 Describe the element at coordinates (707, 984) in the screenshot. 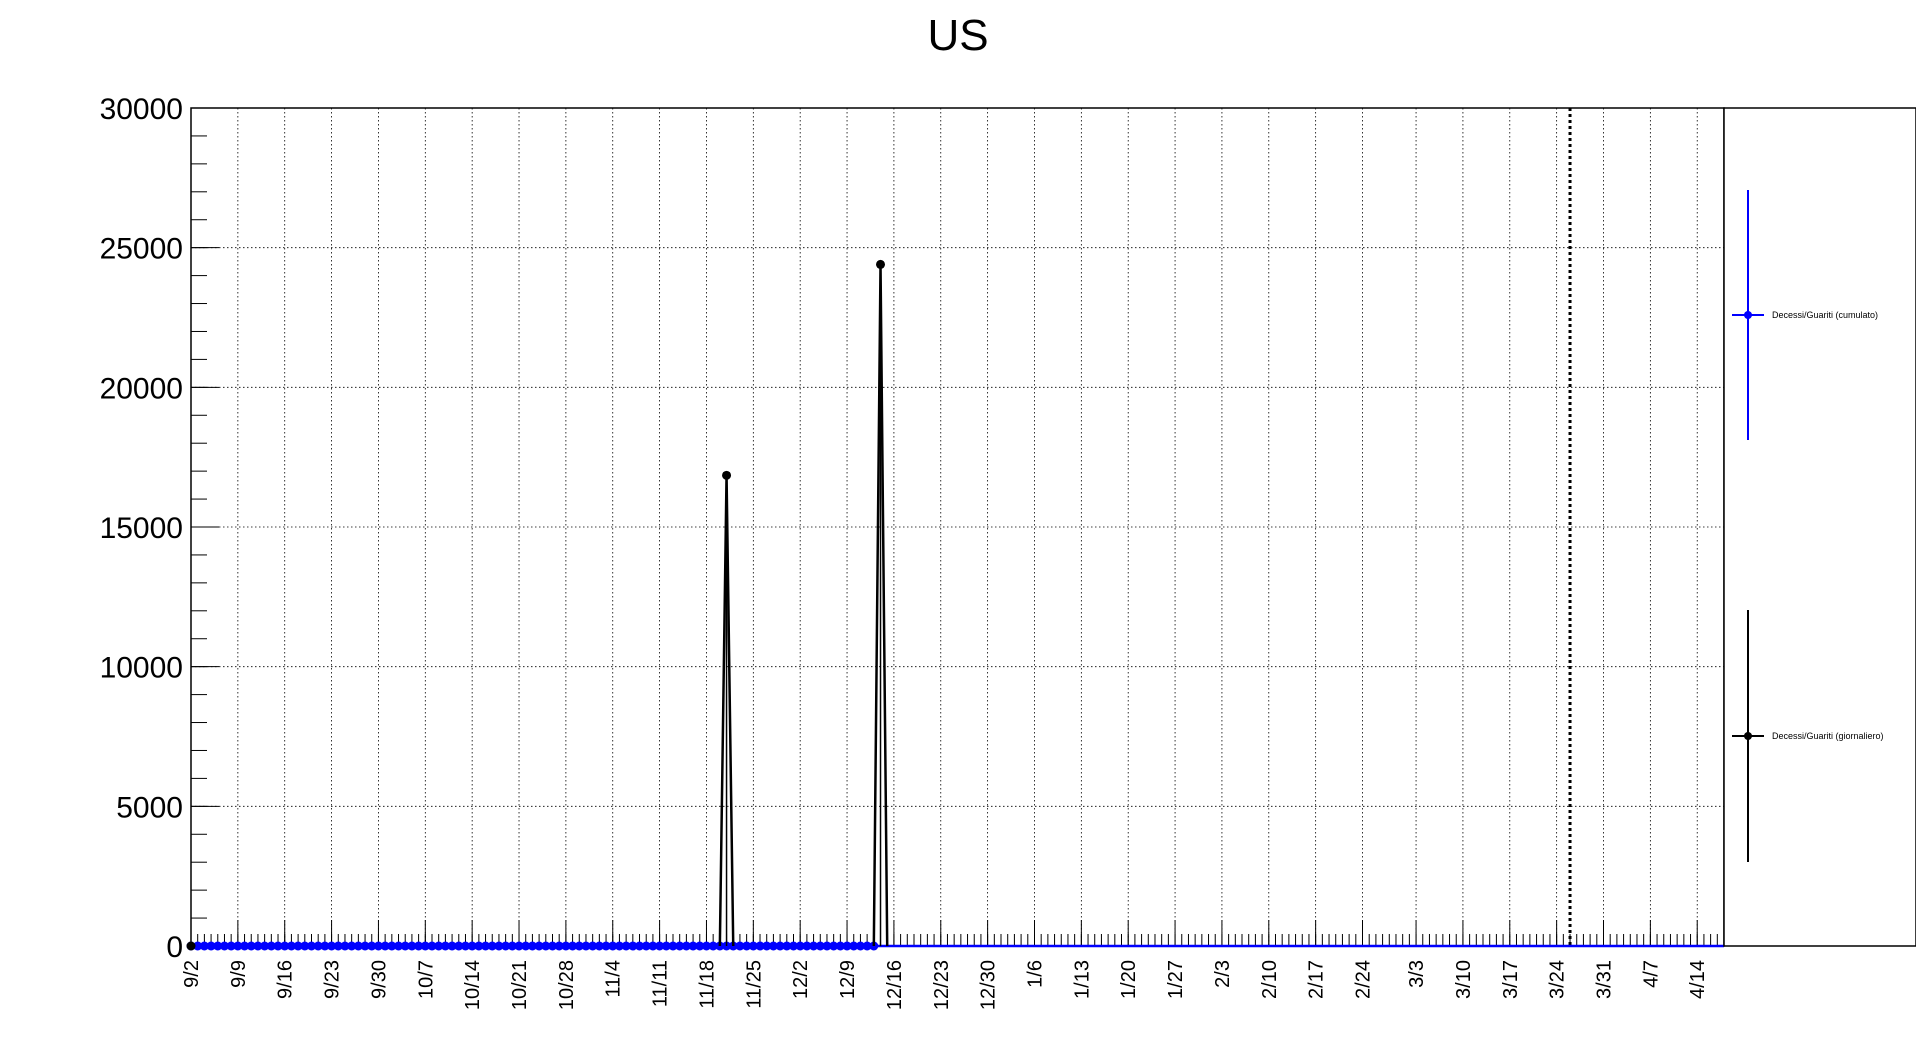

I see `x-tick-label: 11/18` at that location.